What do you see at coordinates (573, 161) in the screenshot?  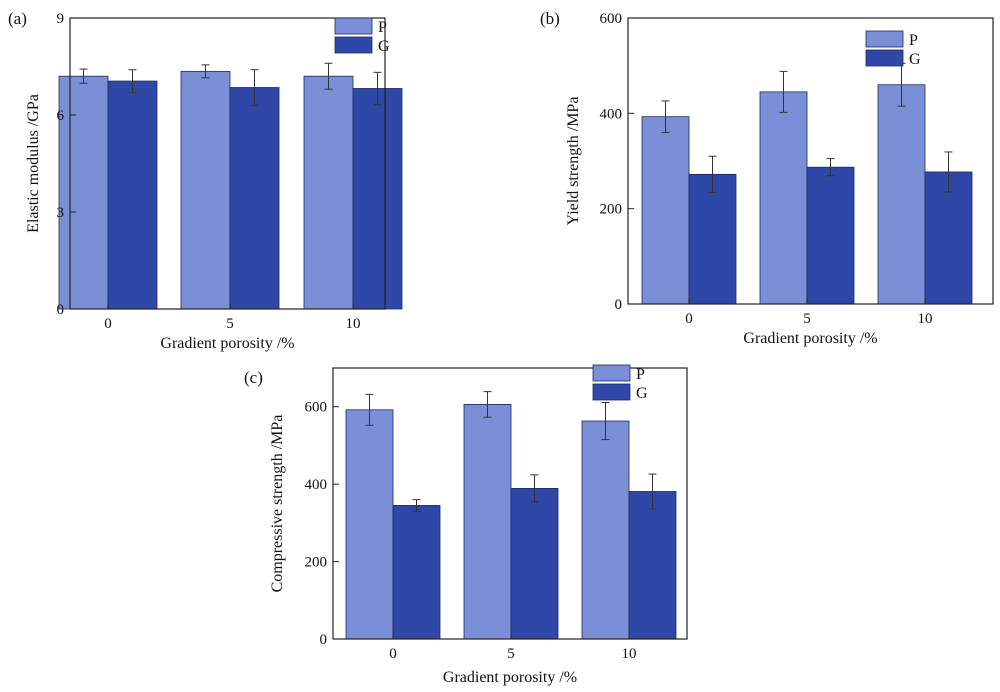 I see `y-axis-label: Yield strength /MPa` at bounding box center [573, 161].